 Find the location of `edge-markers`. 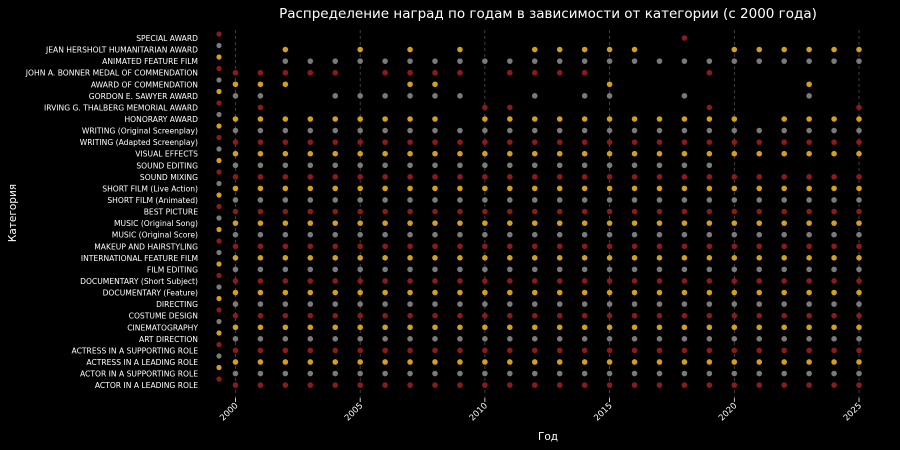

edge-markers is located at coordinates (219, 206).